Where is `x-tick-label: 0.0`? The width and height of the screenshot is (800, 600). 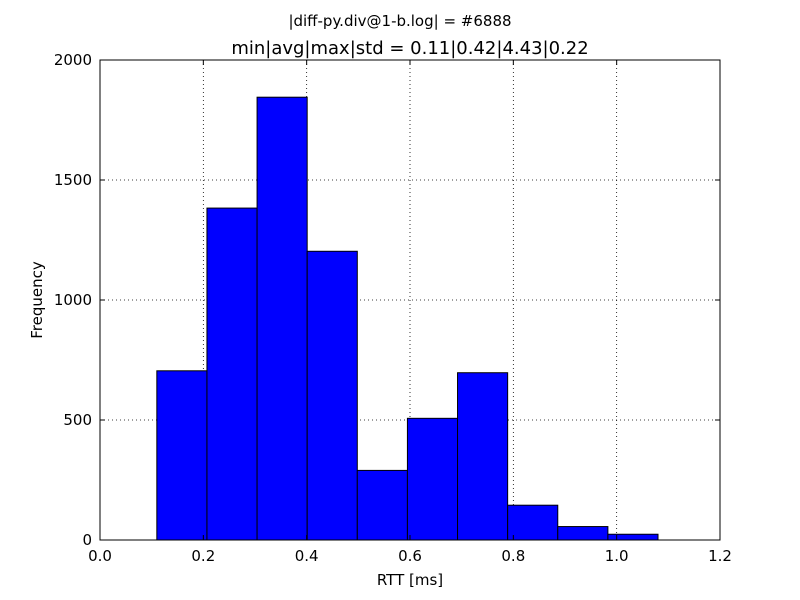 x-tick-label: 0.0 is located at coordinates (100, 556).